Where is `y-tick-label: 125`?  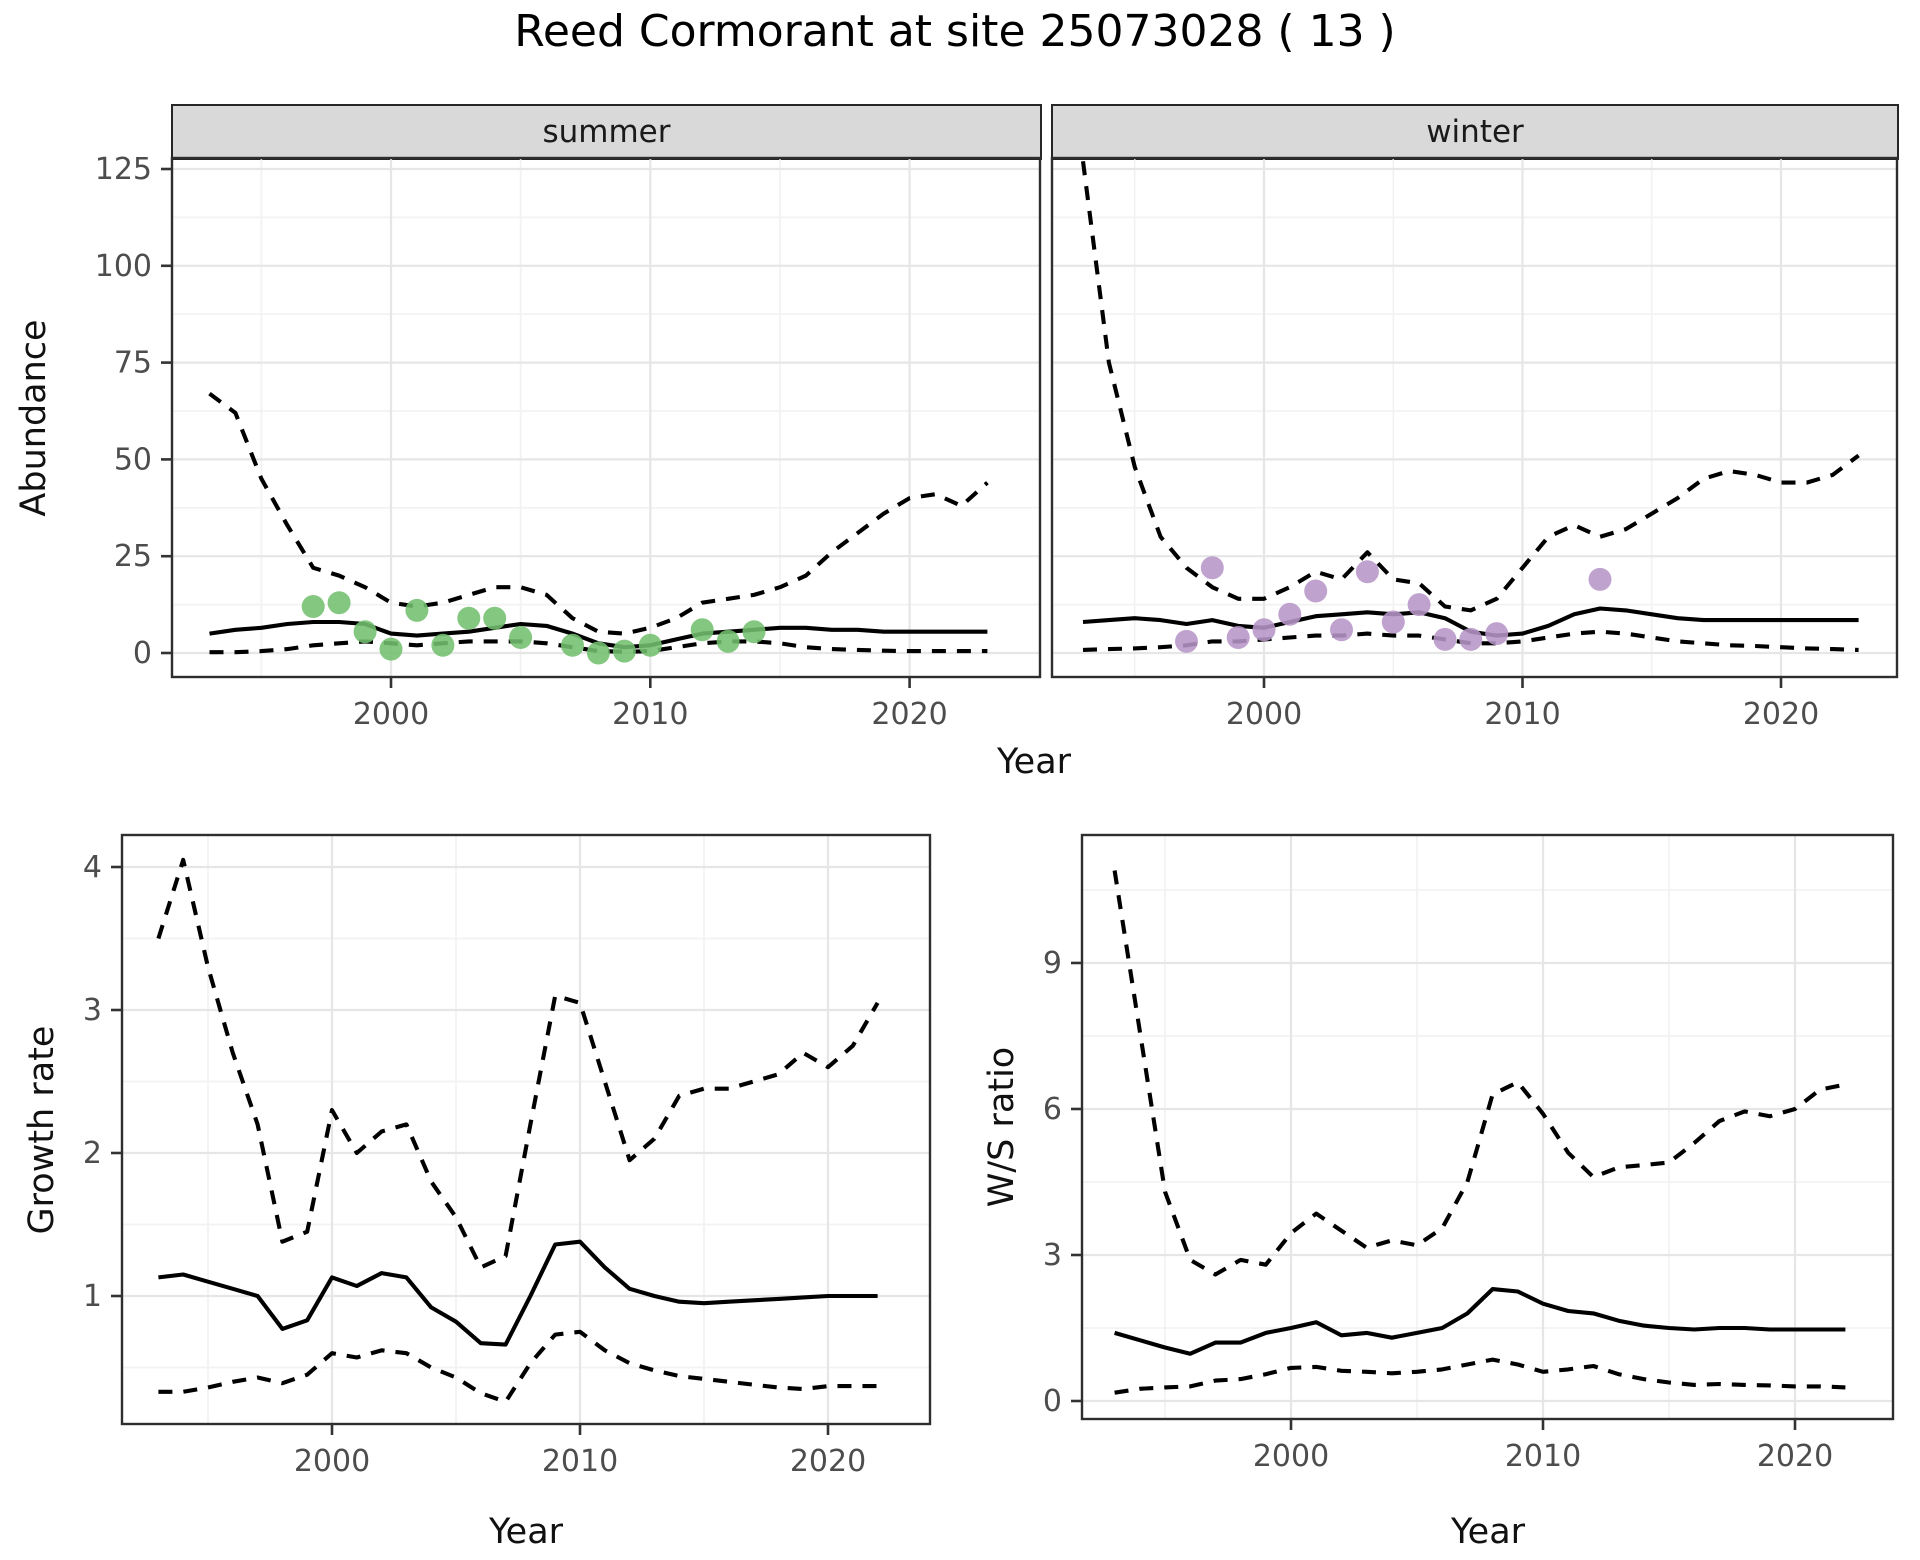 y-tick-label: 125 is located at coordinates (123, 169).